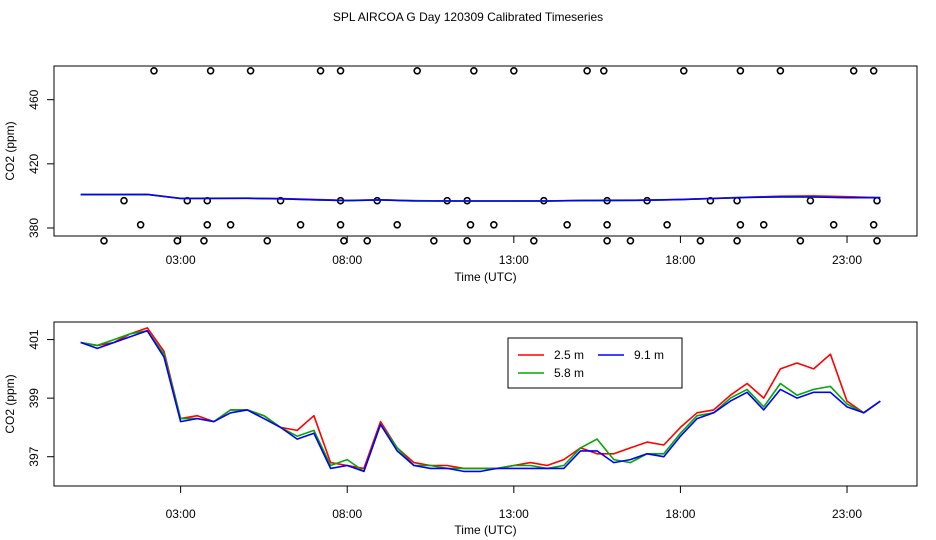 Image resolution: width=936 pixels, height=540 pixels. I want to click on series-line-91m, so click(480, 197).